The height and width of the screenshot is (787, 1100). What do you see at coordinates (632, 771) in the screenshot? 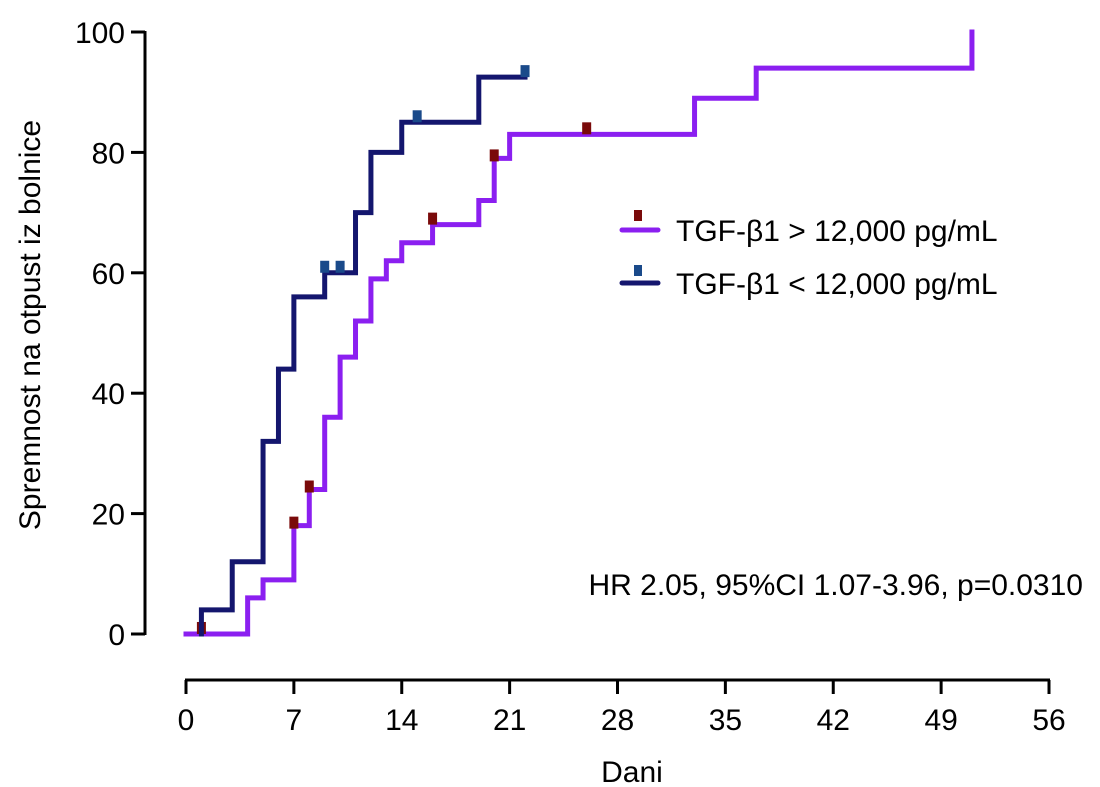
I see `x-axis-title: Dani` at bounding box center [632, 771].